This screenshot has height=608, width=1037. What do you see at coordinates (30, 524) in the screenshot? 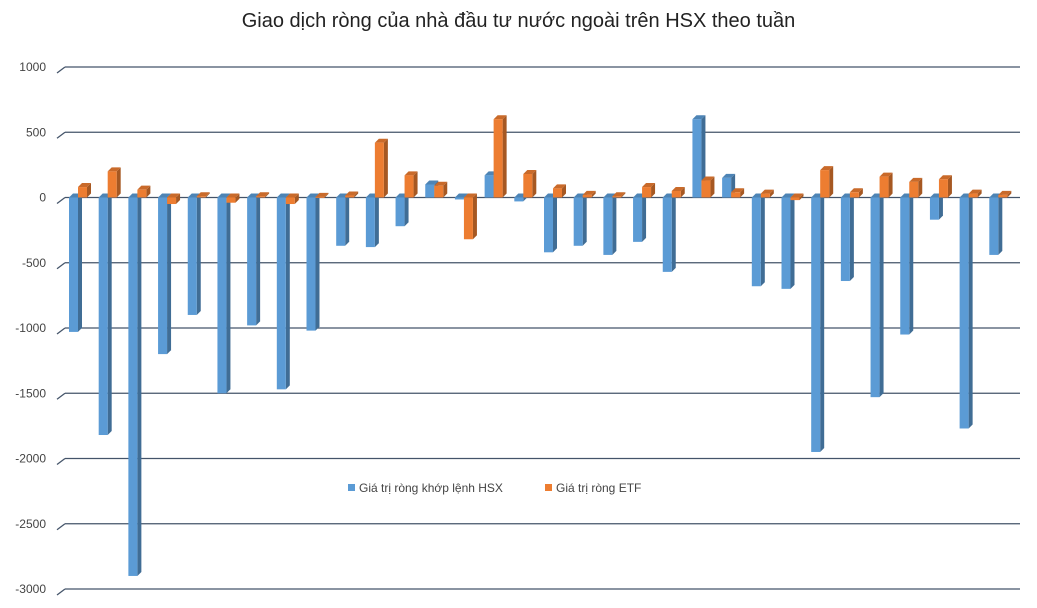
I see `y-tick-label: -2500` at bounding box center [30, 524].